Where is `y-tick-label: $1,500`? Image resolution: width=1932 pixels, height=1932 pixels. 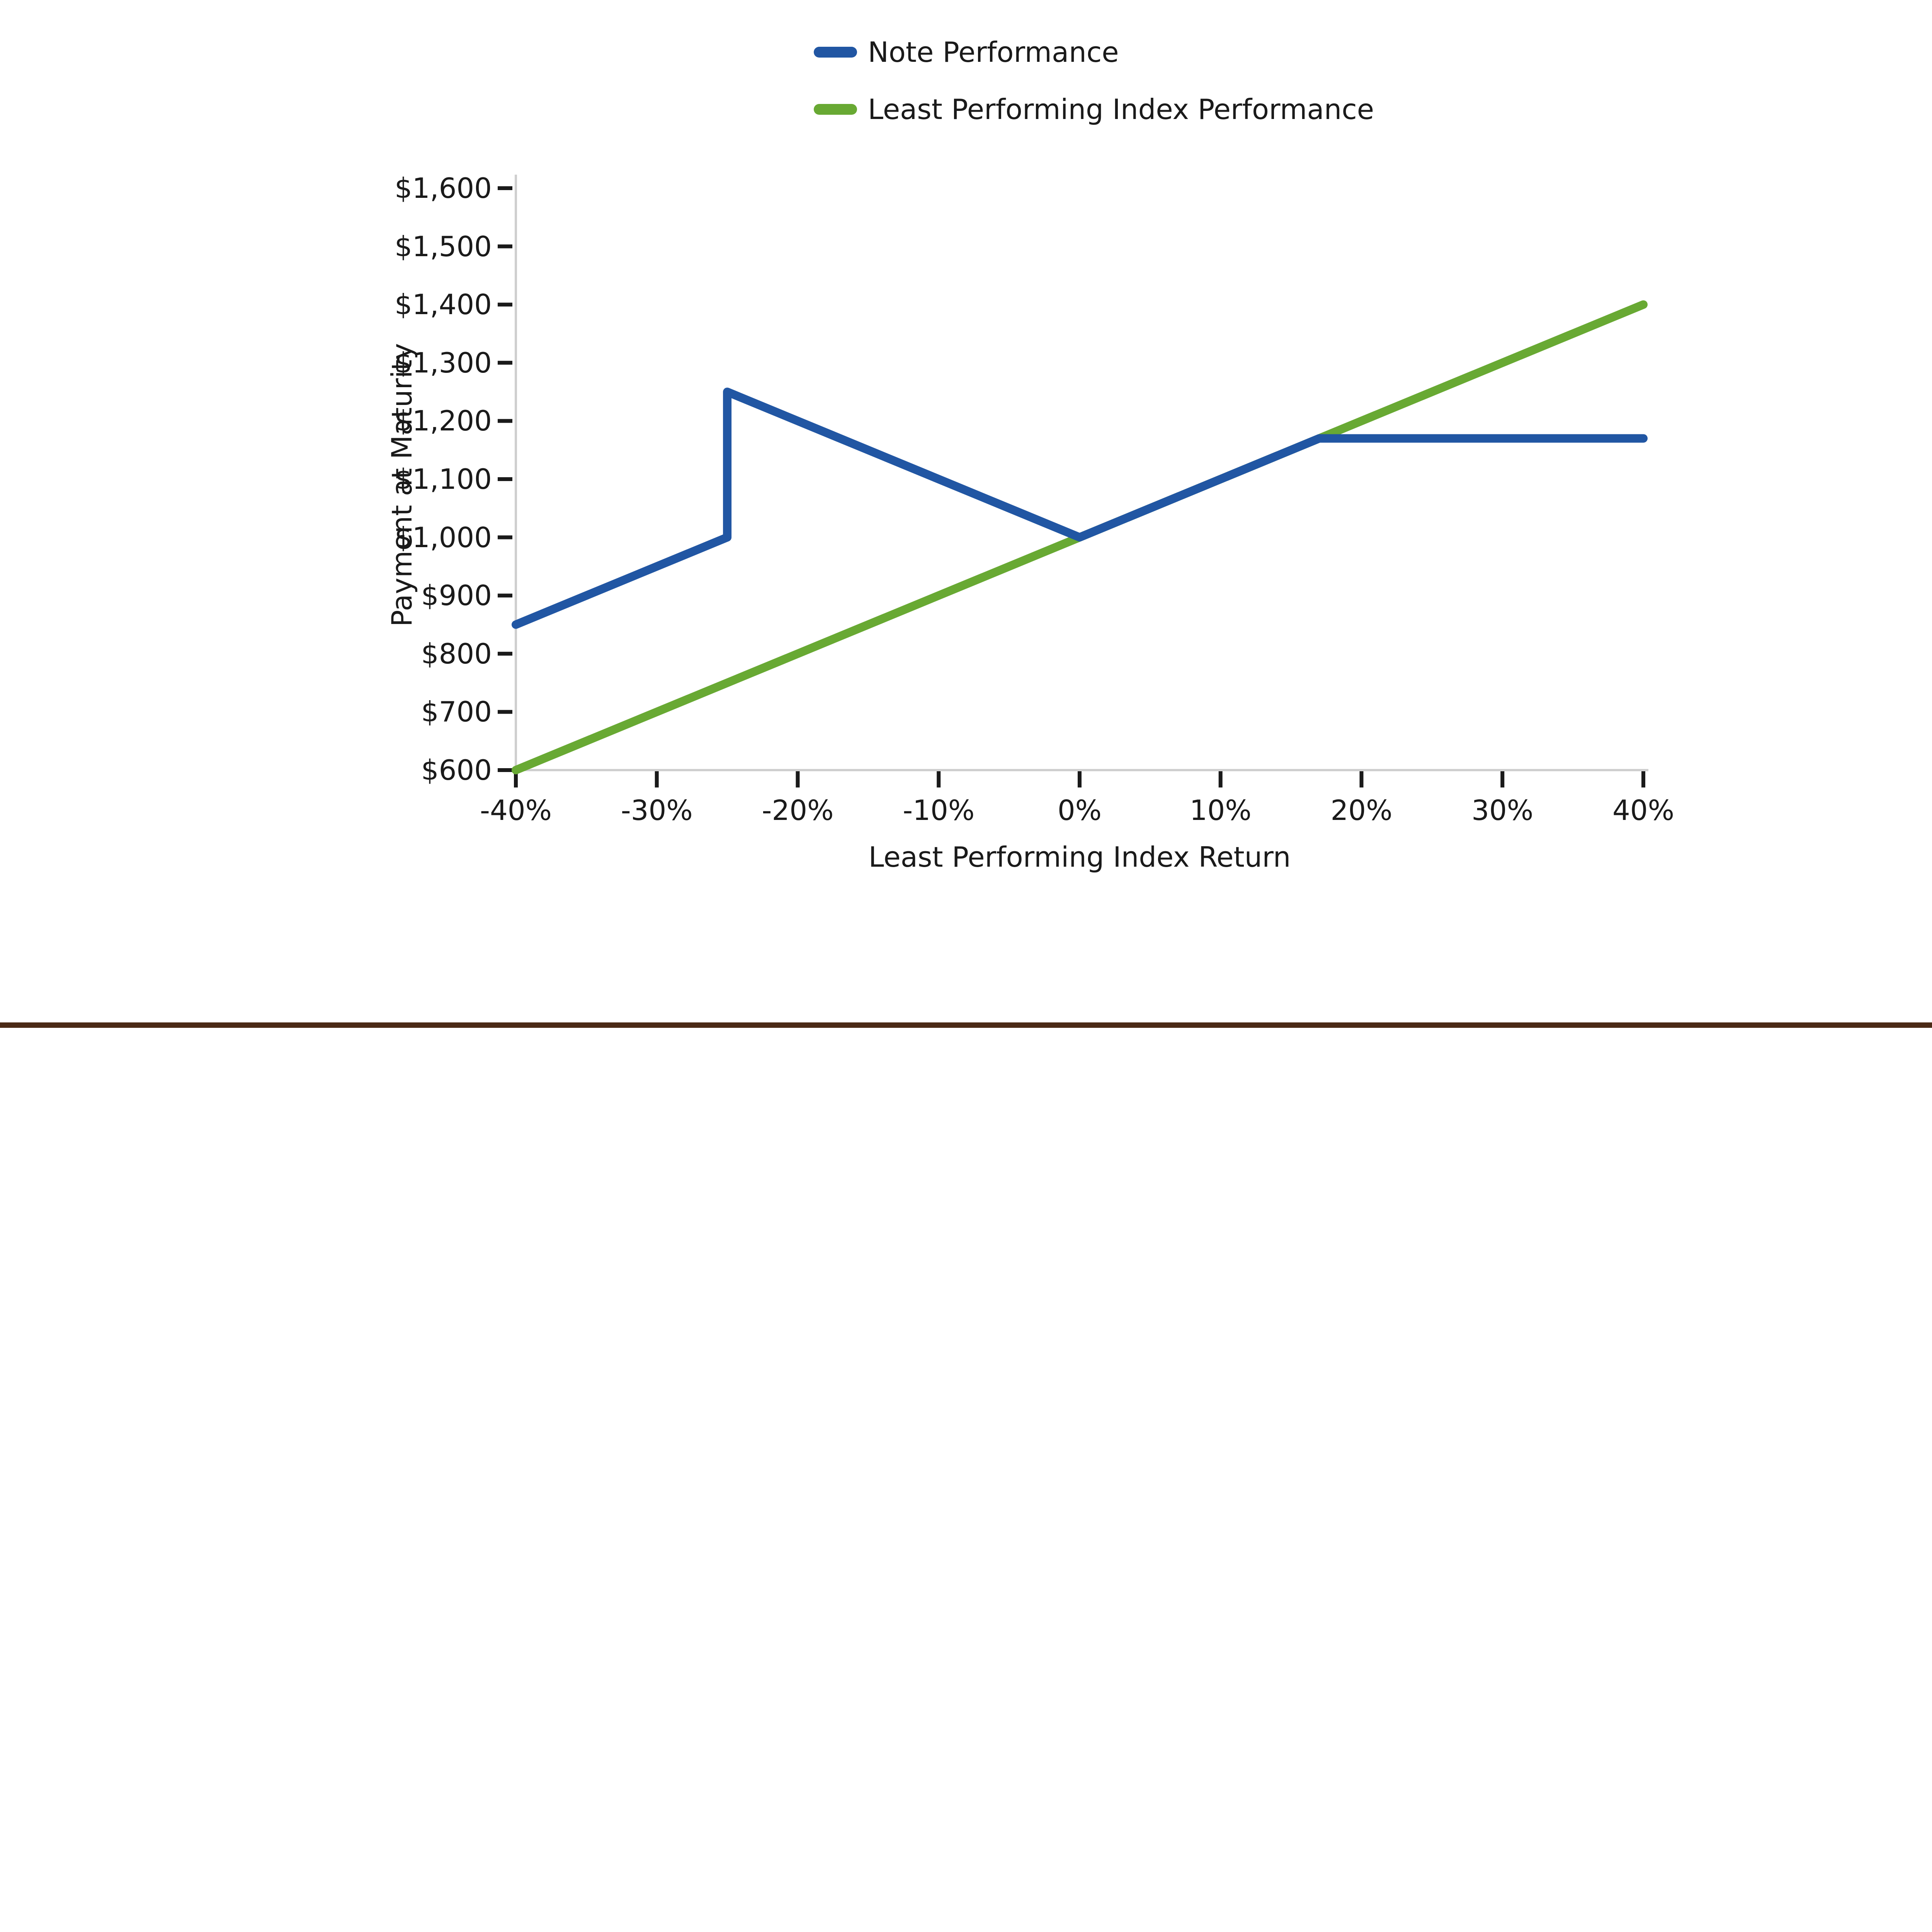 y-tick-label: $1,500 is located at coordinates (443, 246).